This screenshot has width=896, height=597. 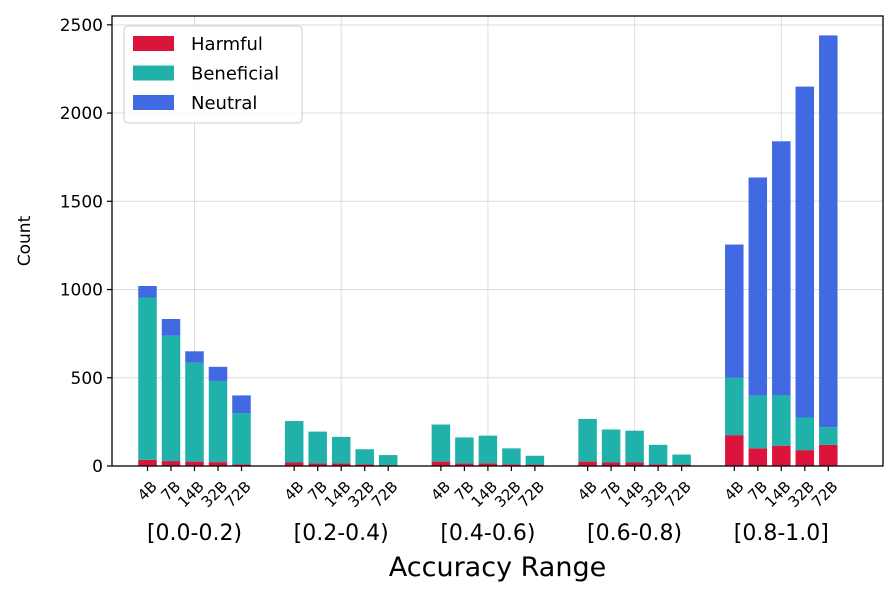 I want to click on x-axis-title: Accuracy Range, so click(x=497, y=567).